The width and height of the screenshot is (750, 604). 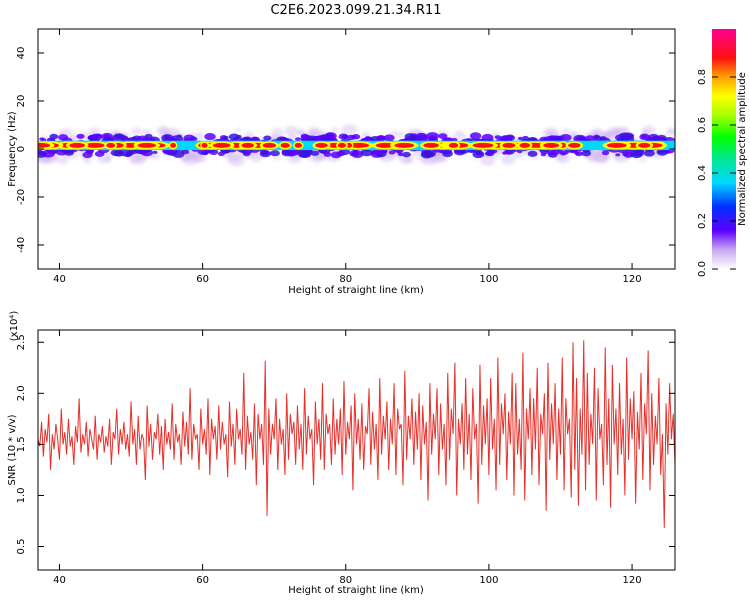 What do you see at coordinates (716, 173) in the screenshot?
I see `colorbar-ticks: 0.0 0.2 0.4 0.6 0.8` at bounding box center [716, 173].